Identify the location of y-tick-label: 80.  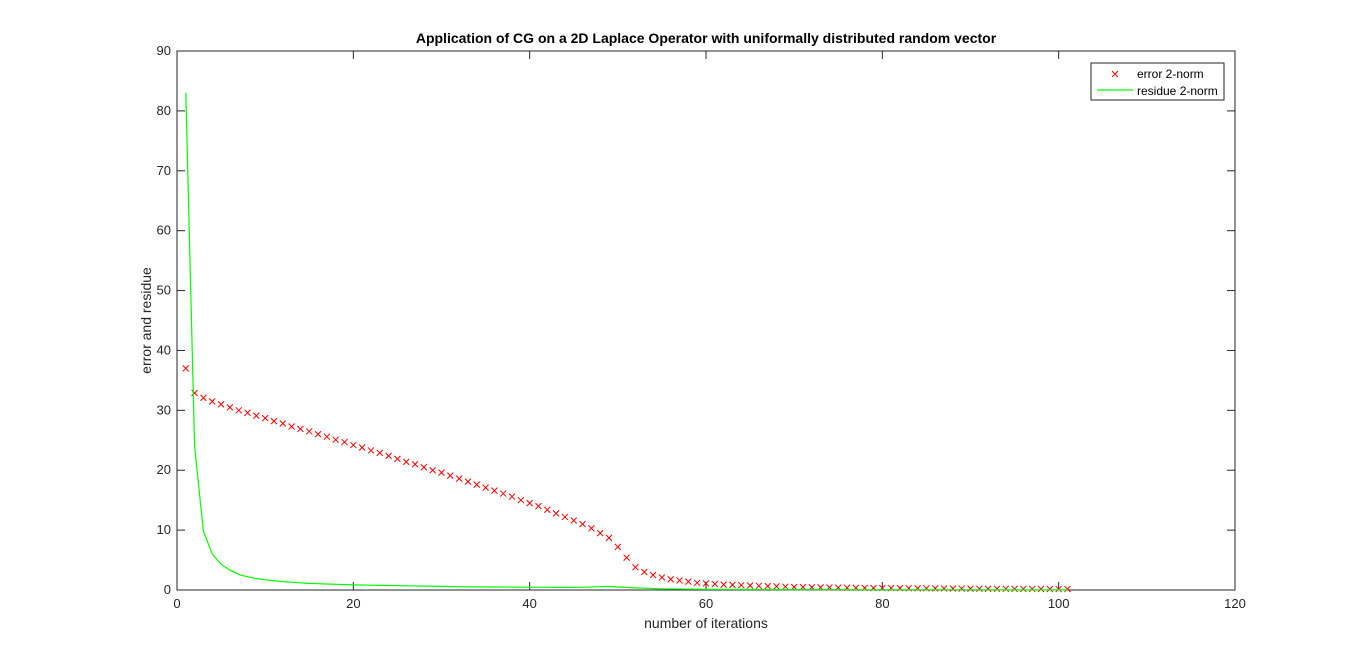
(164, 110).